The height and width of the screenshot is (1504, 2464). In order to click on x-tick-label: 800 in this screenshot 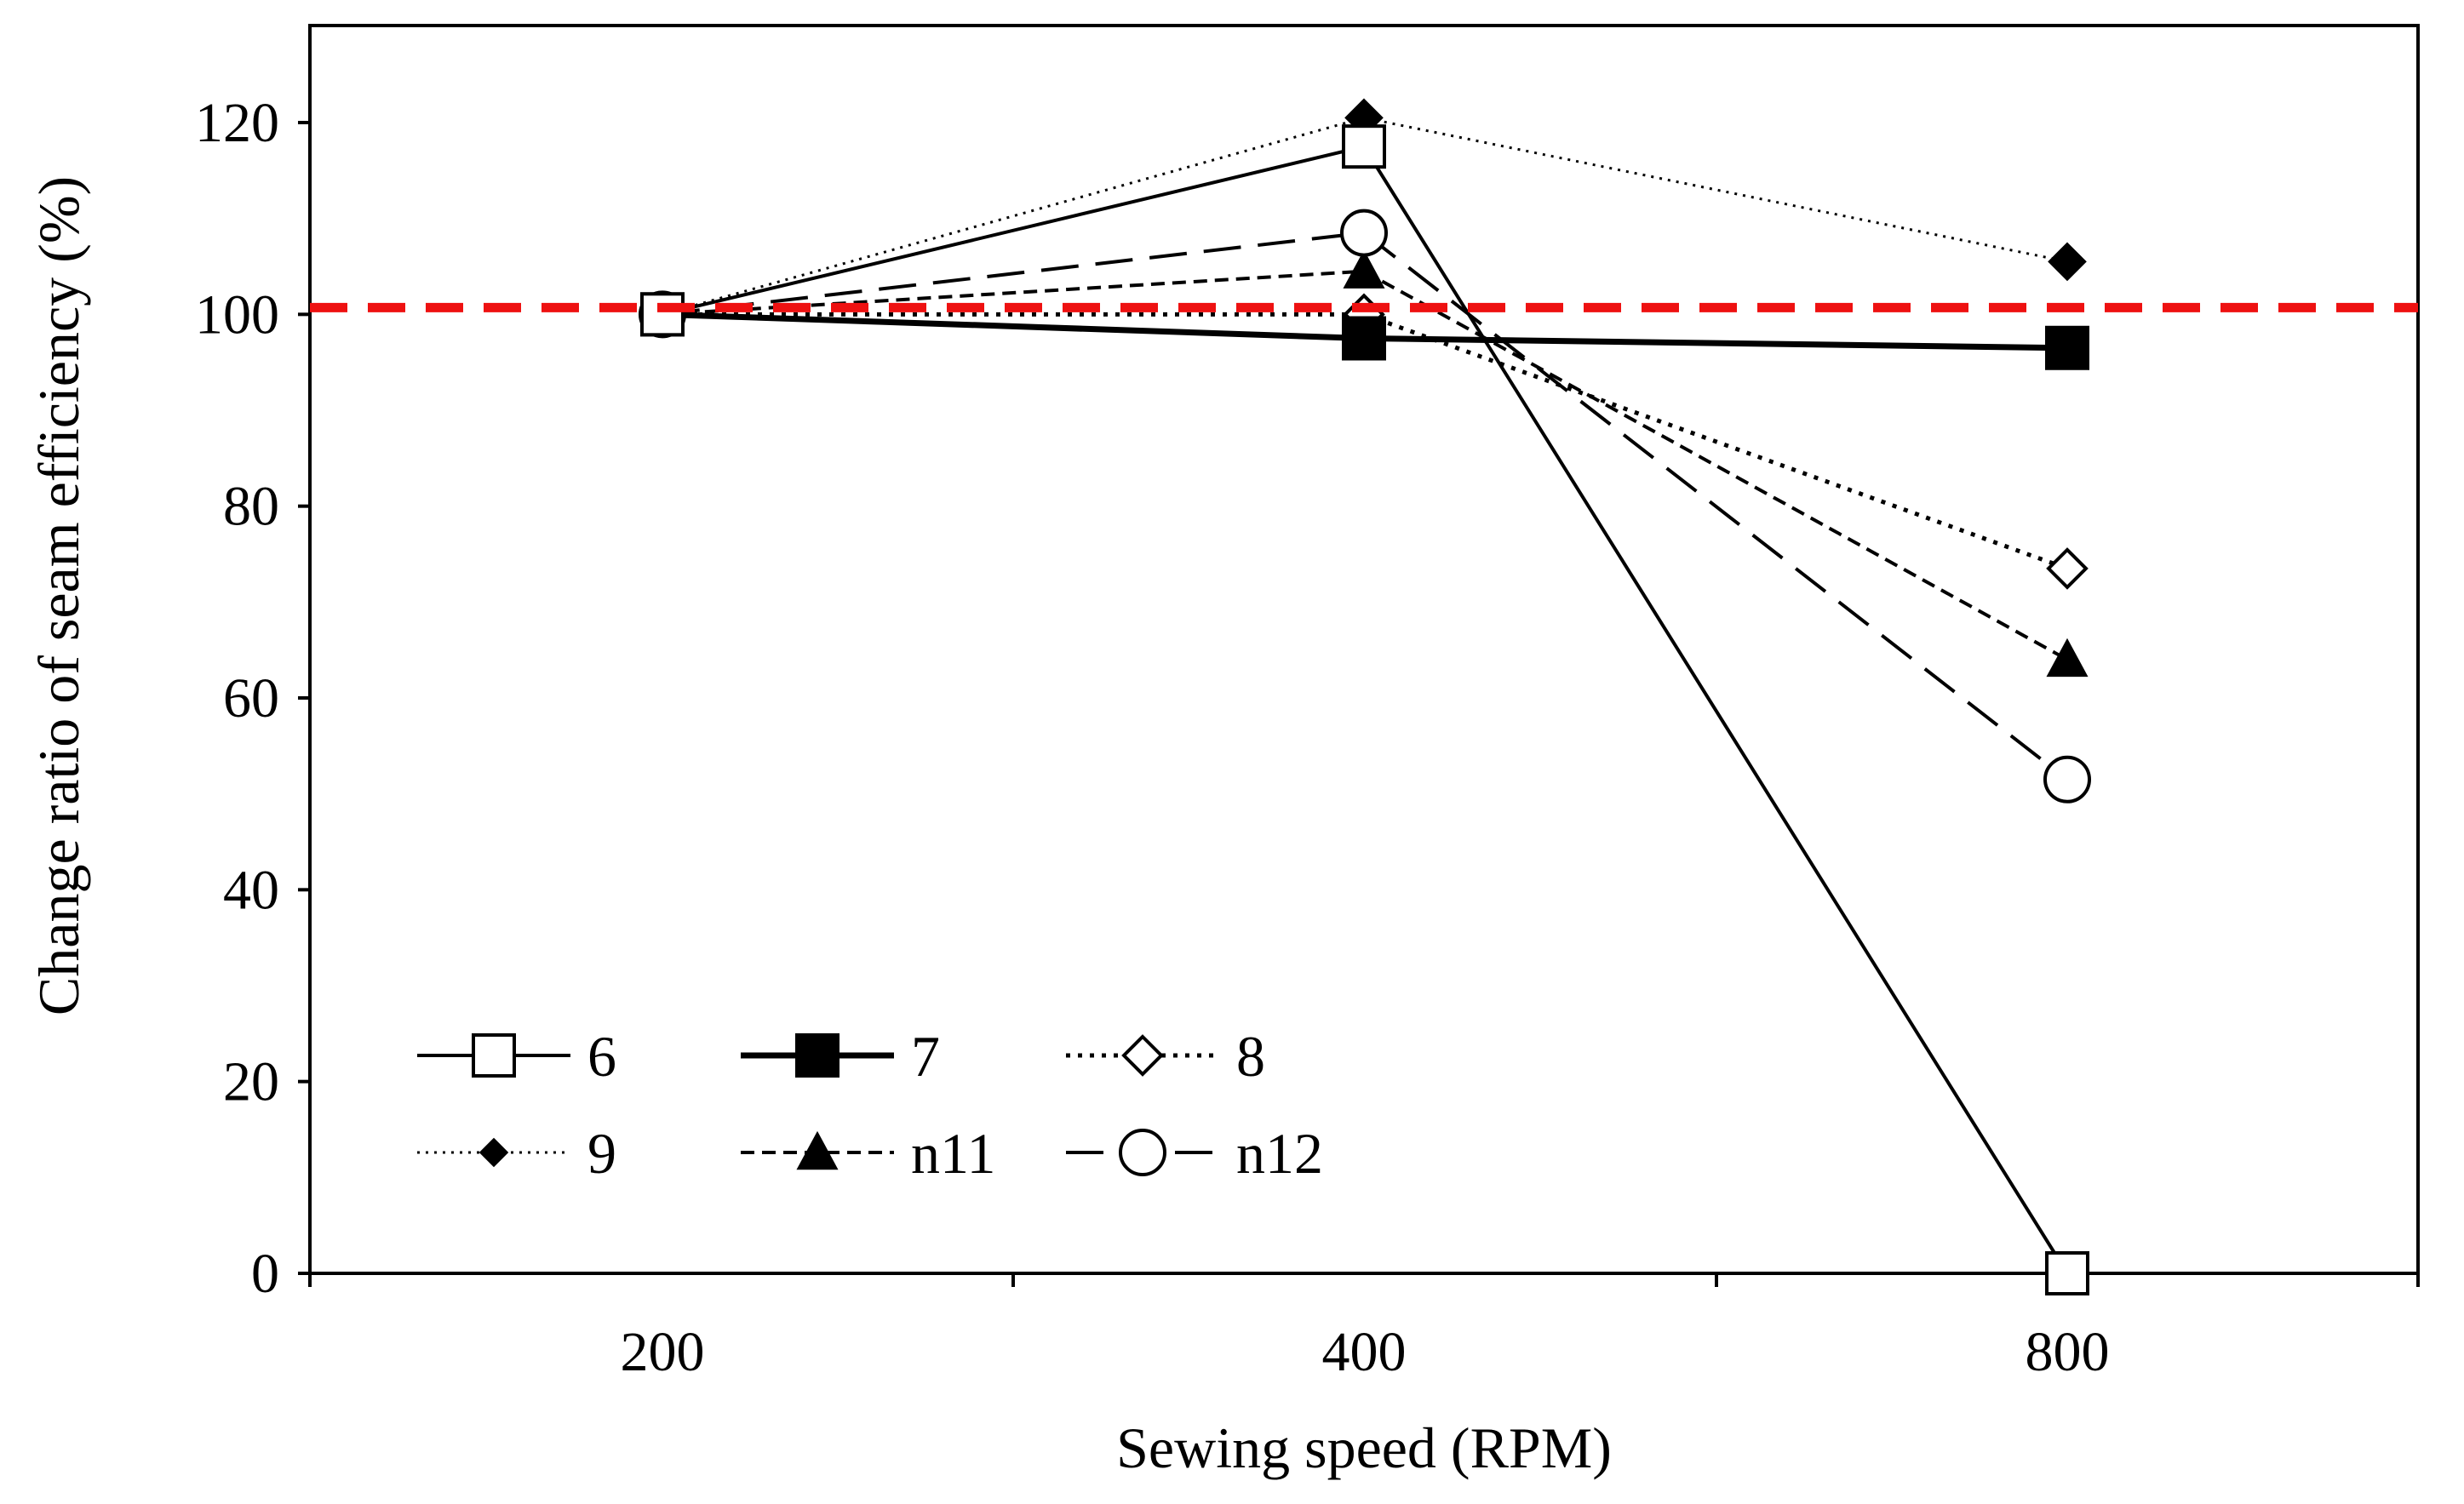, I will do `click(2068, 1352)`.